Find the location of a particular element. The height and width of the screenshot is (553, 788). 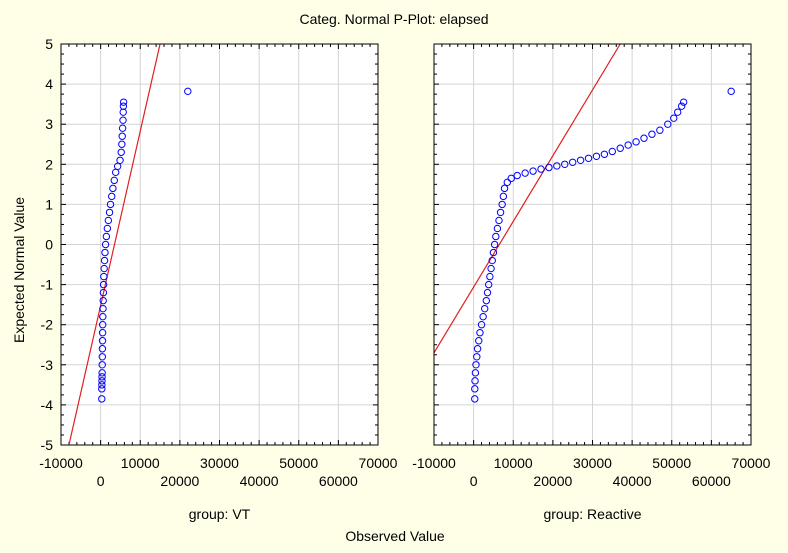

y-tick-label: -1 is located at coordinates (47, 285).